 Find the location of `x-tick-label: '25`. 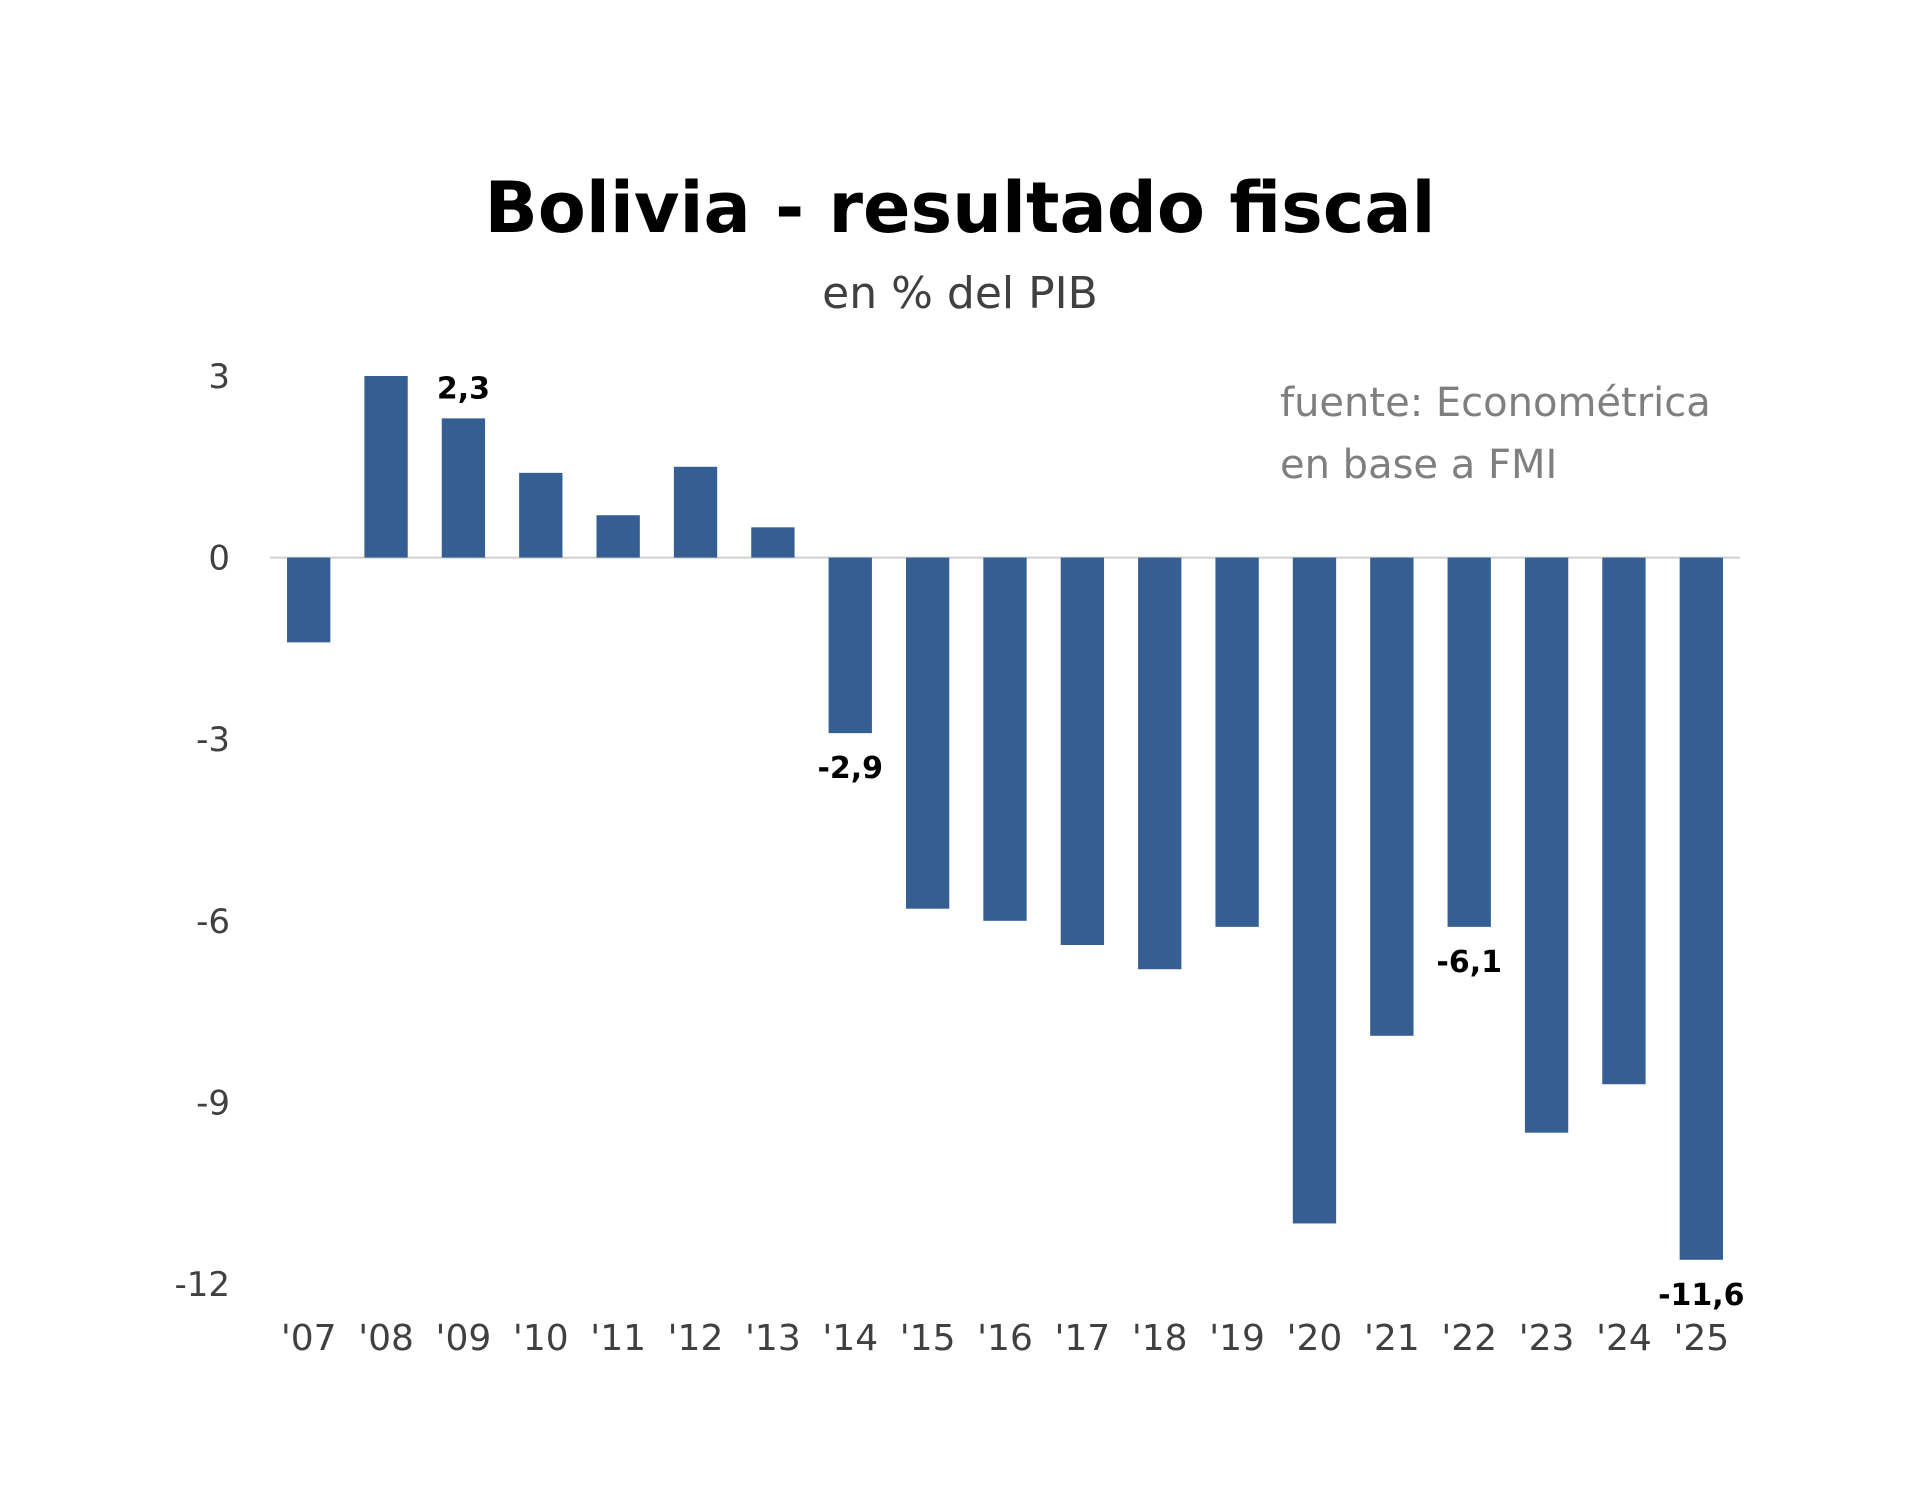

x-tick-label: '25 is located at coordinates (1701, 1338).